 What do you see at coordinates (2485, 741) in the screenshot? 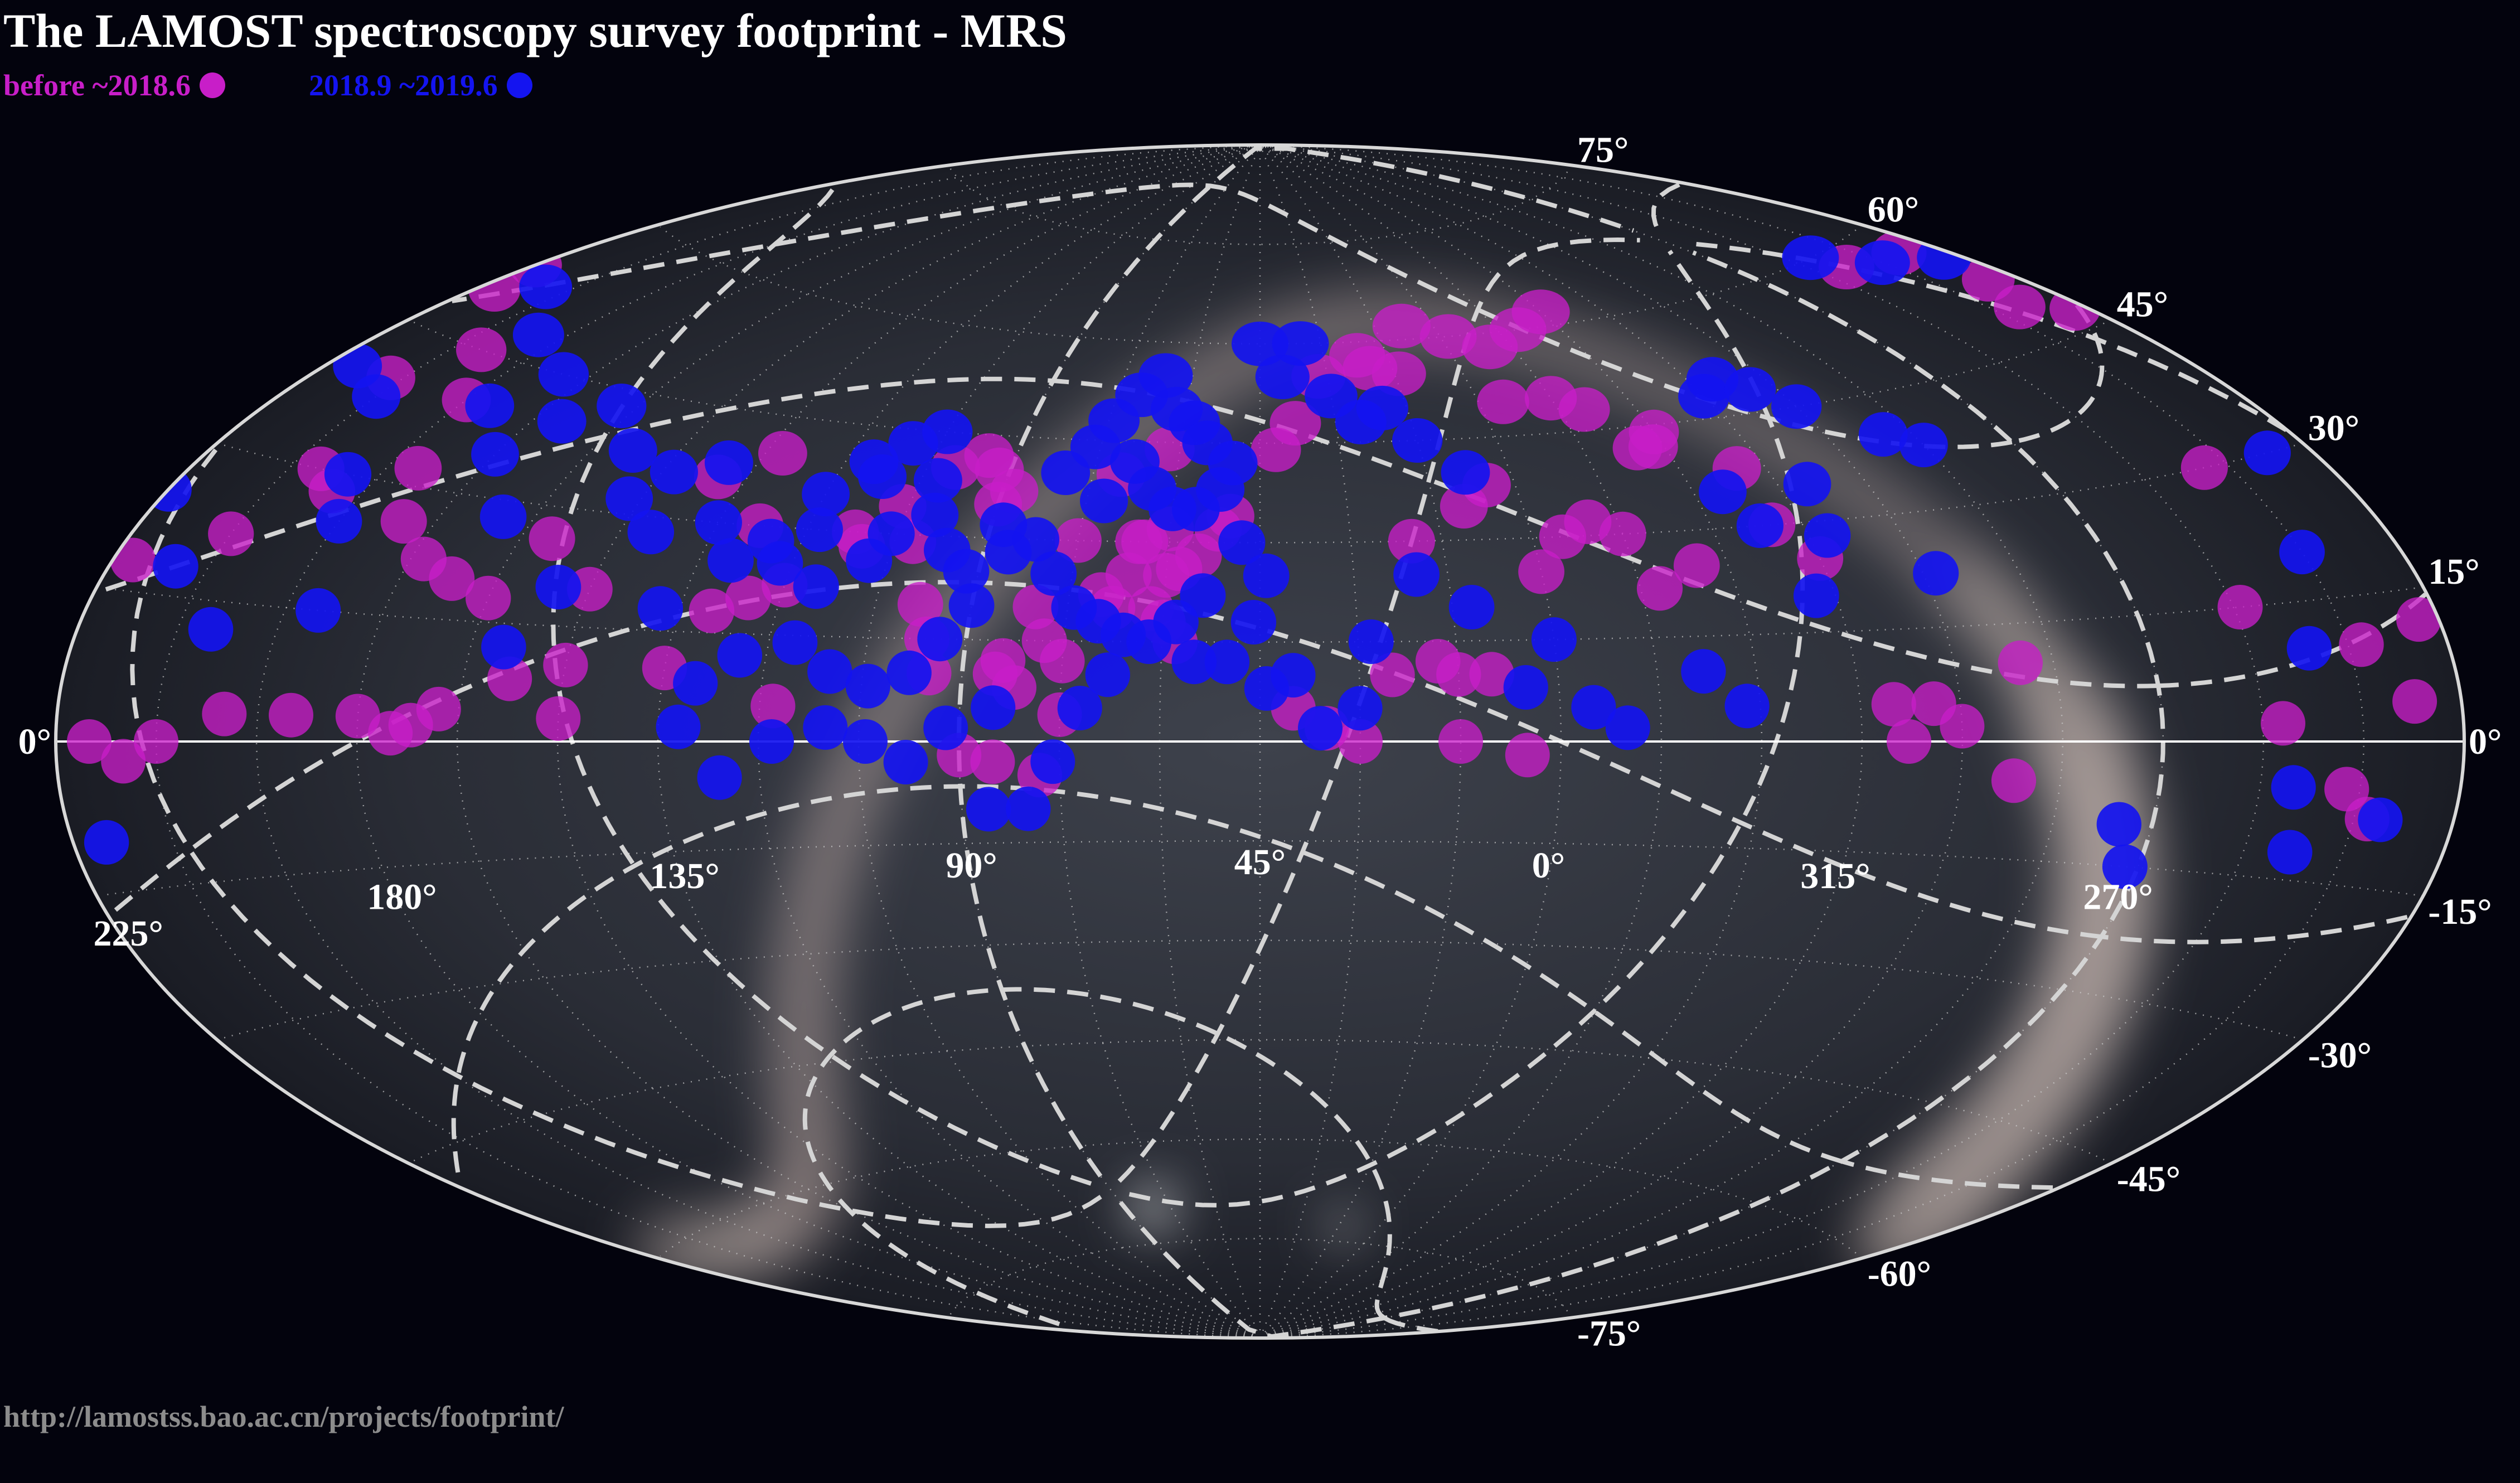
I see `dec-tick-label: 0°` at bounding box center [2485, 741].